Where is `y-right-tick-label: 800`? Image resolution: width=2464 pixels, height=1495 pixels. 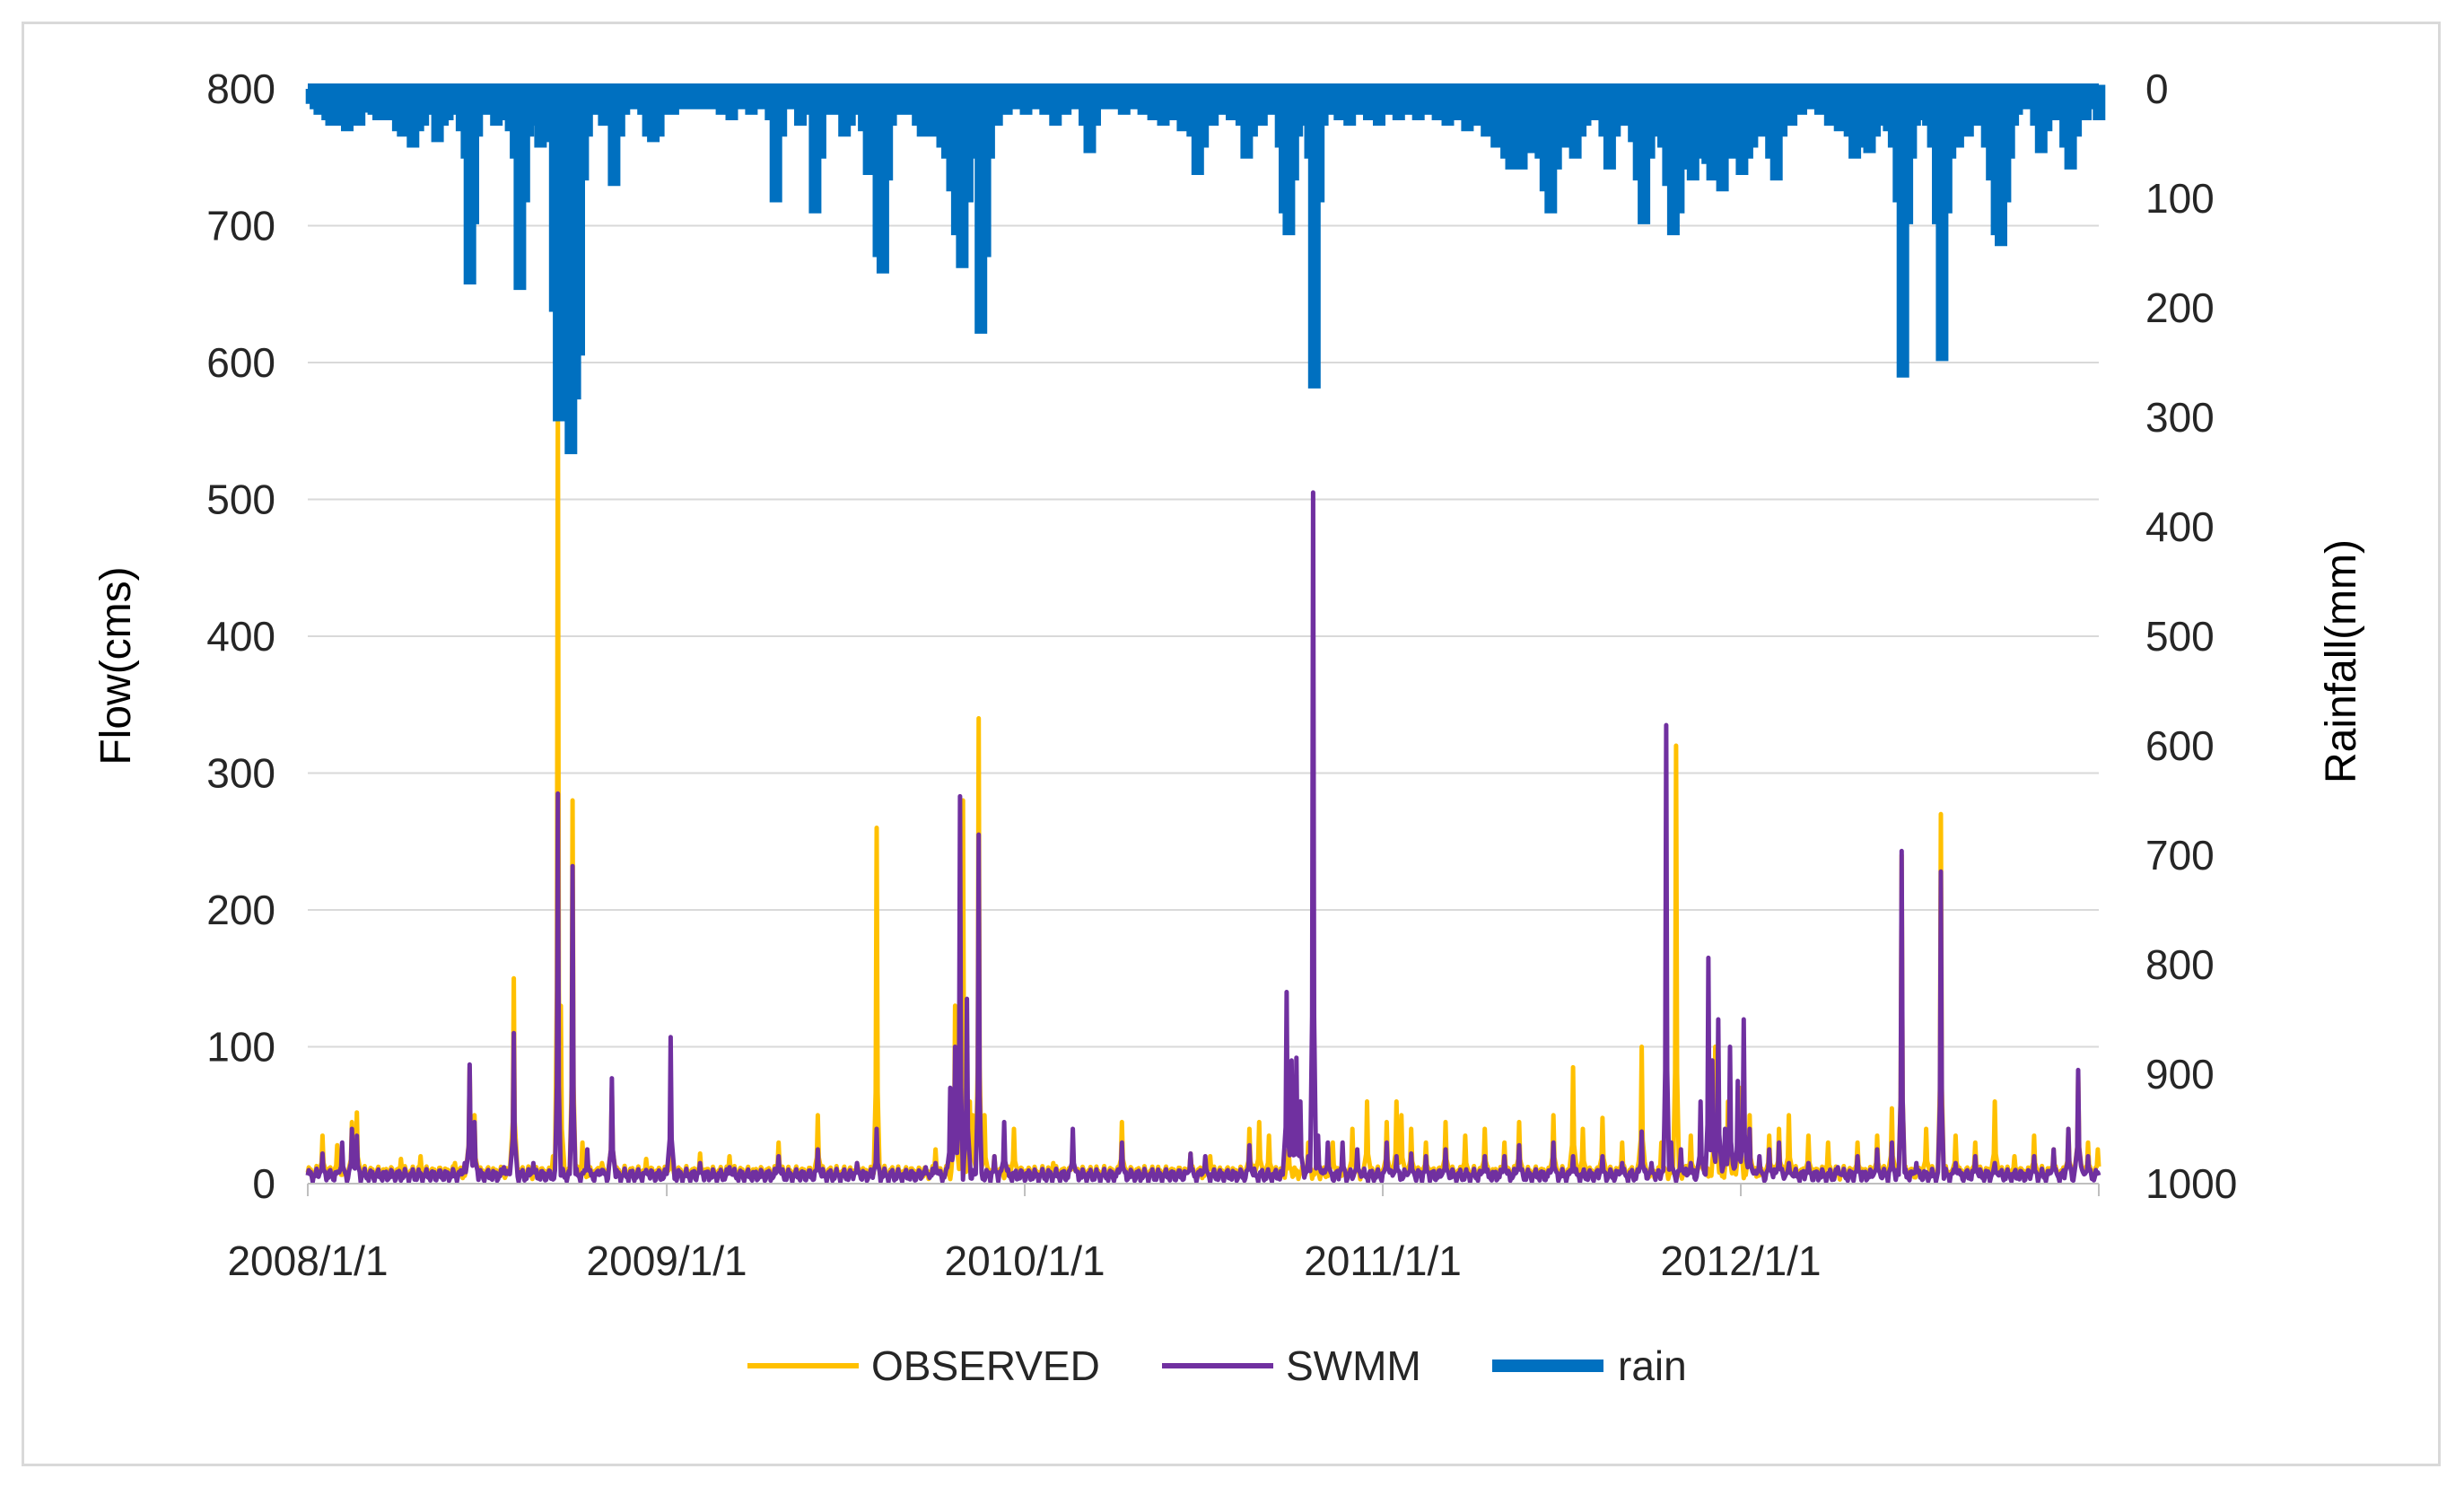
y-right-tick-label: 800 is located at coordinates (2180, 965).